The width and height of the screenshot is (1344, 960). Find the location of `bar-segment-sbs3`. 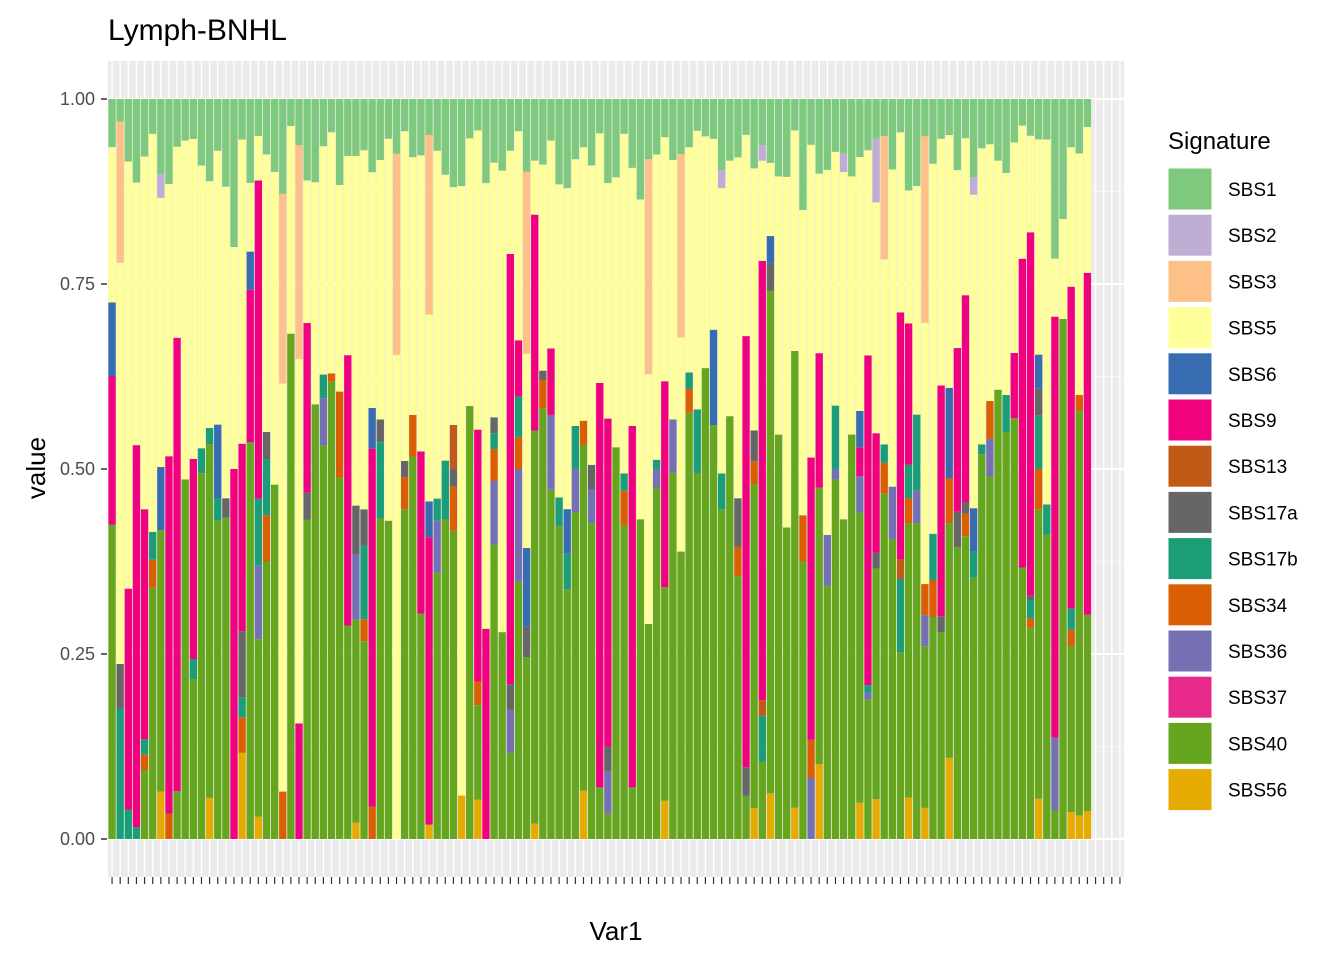

bar-segment-sbs3 is located at coordinates (120, 192).